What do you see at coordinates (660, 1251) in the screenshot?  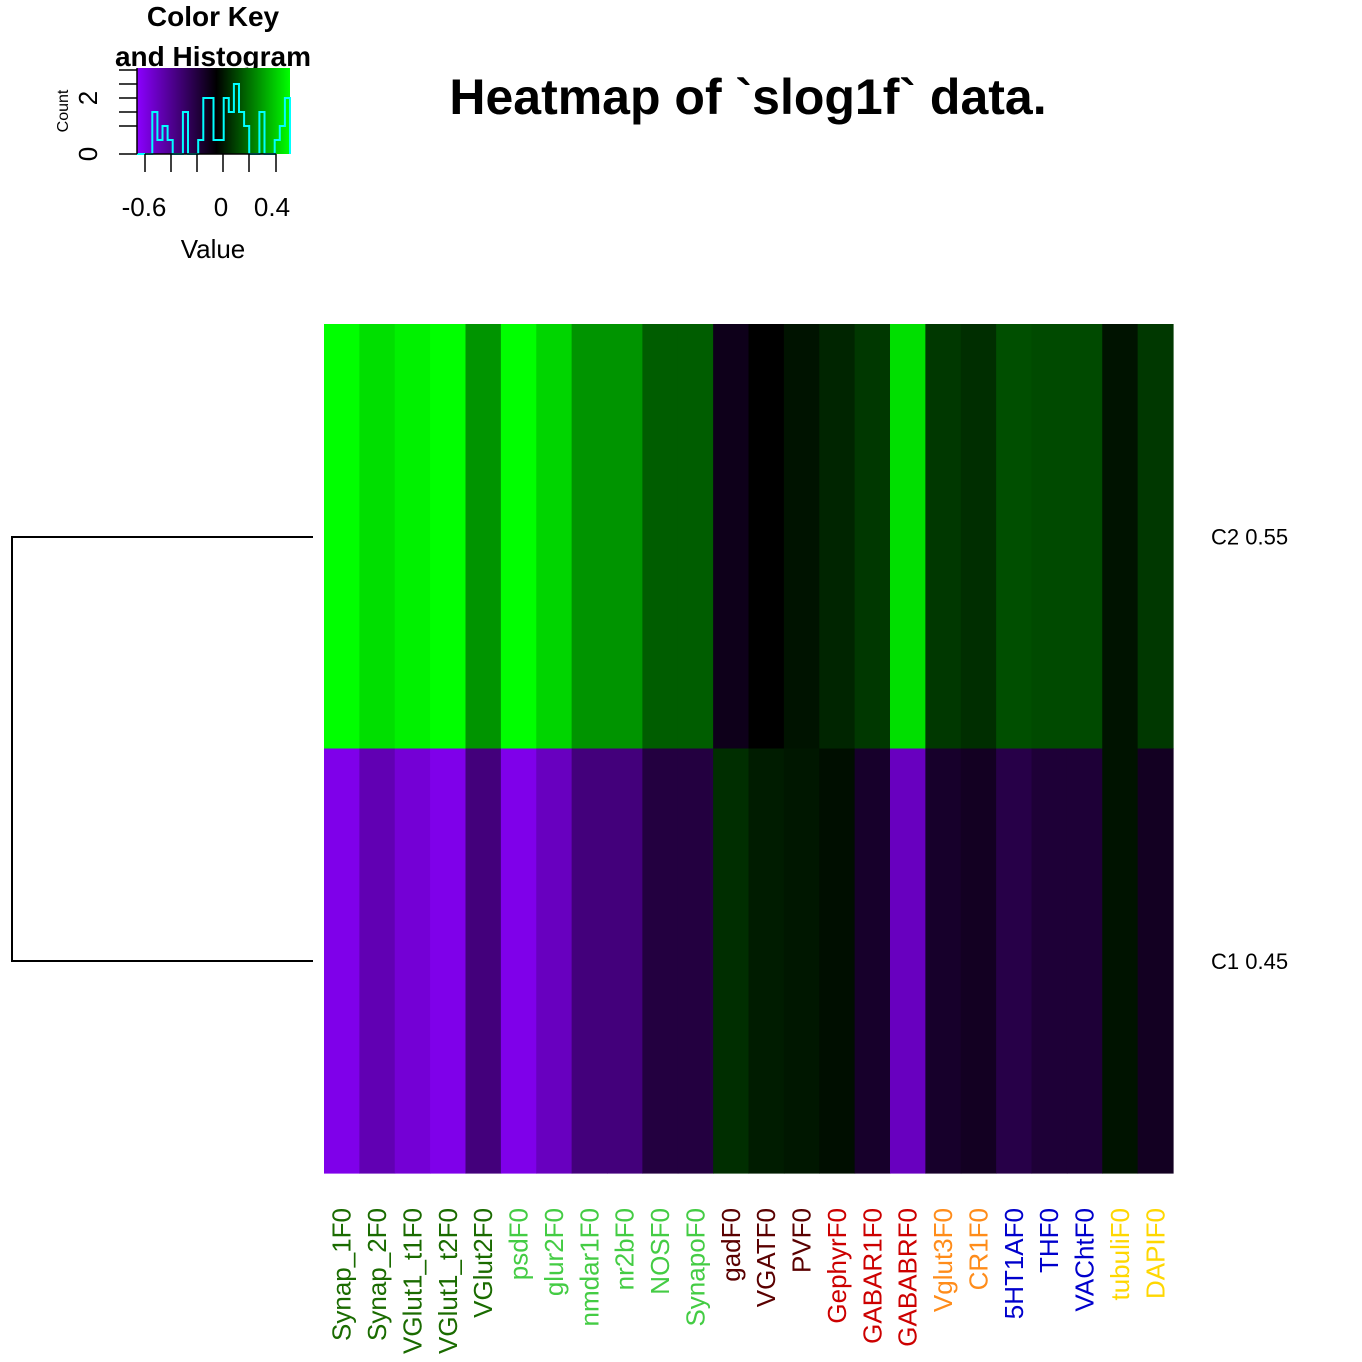 I see `column-label: NOSF0` at bounding box center [660, 1251].